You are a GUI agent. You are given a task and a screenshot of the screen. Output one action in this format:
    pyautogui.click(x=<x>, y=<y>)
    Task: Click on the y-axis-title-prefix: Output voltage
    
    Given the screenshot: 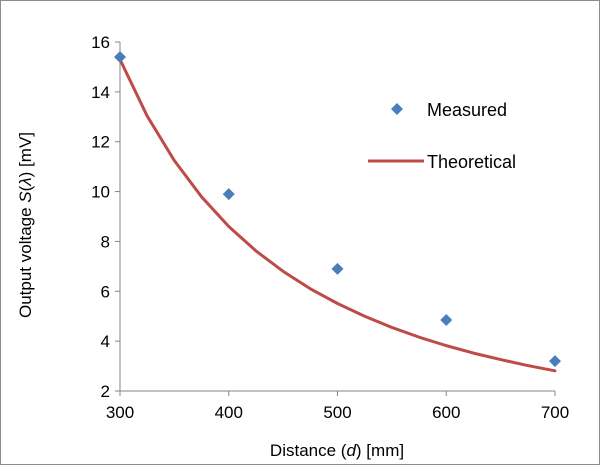 What is the action you would take?
    pyautogui.click(x=25, y=260)
    